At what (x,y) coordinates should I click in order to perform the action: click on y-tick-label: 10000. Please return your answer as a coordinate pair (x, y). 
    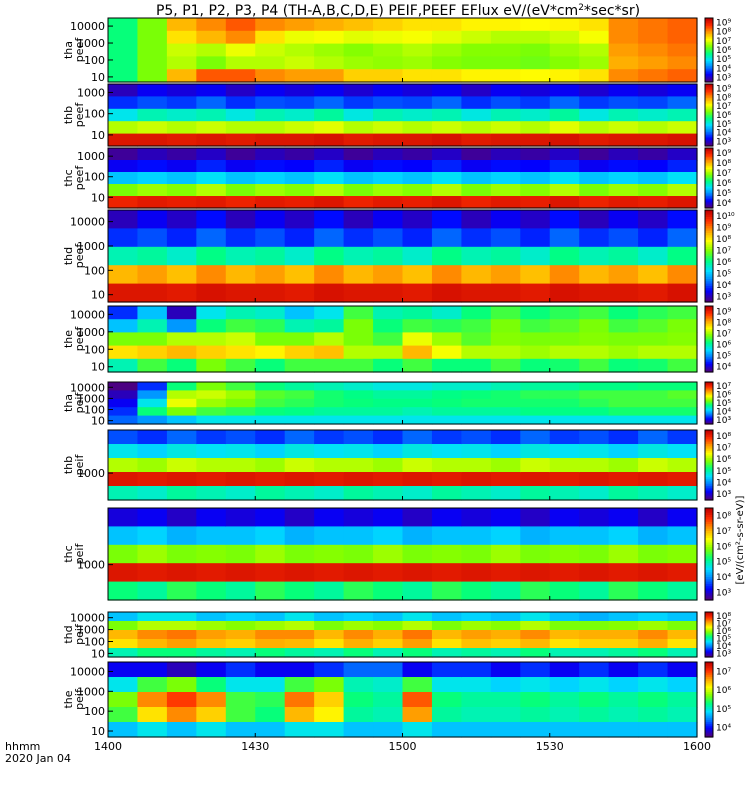
    Looking at the image, I should click on (87, 671).